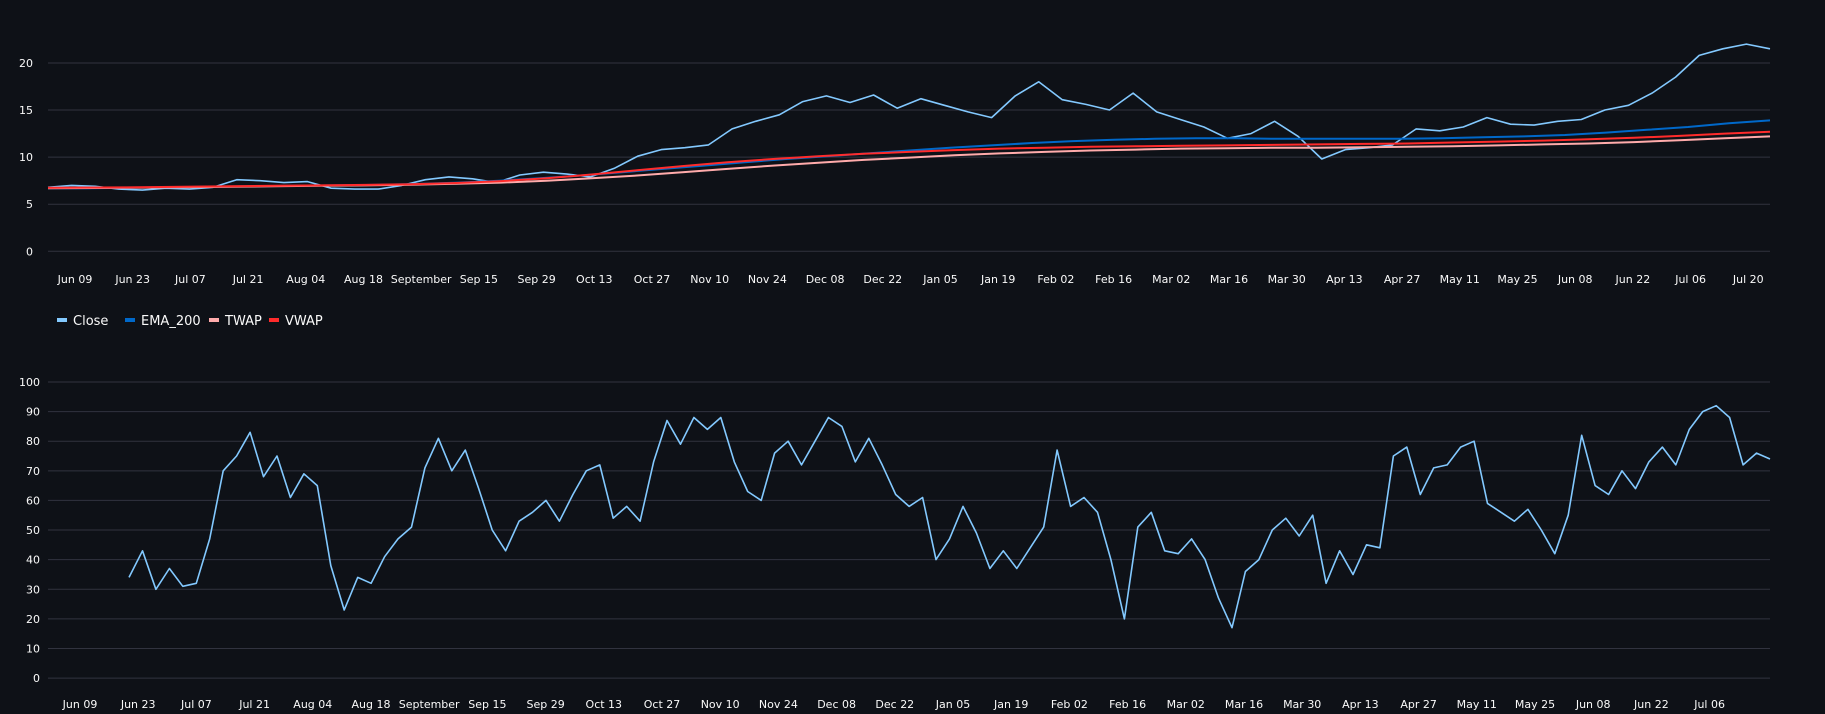  Describe the element at coordinates (29, 204) in the screenshot. I see `y-tick-label: 5` at that location.